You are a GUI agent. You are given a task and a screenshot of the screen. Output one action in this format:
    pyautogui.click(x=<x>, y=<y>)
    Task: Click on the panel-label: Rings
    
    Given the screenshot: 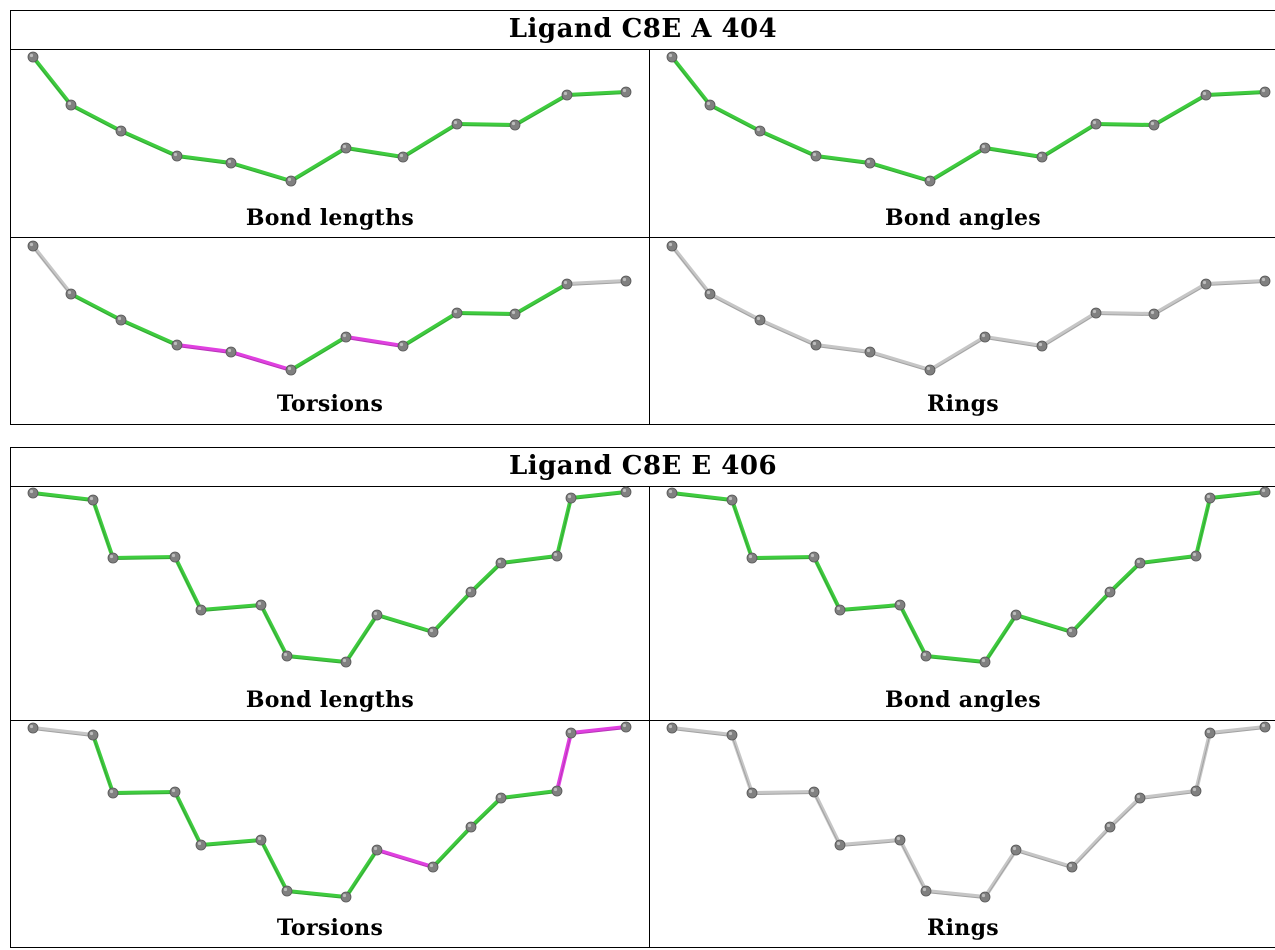 What is the action you would take?
    pyautogui.click(x=963, y=928)
    